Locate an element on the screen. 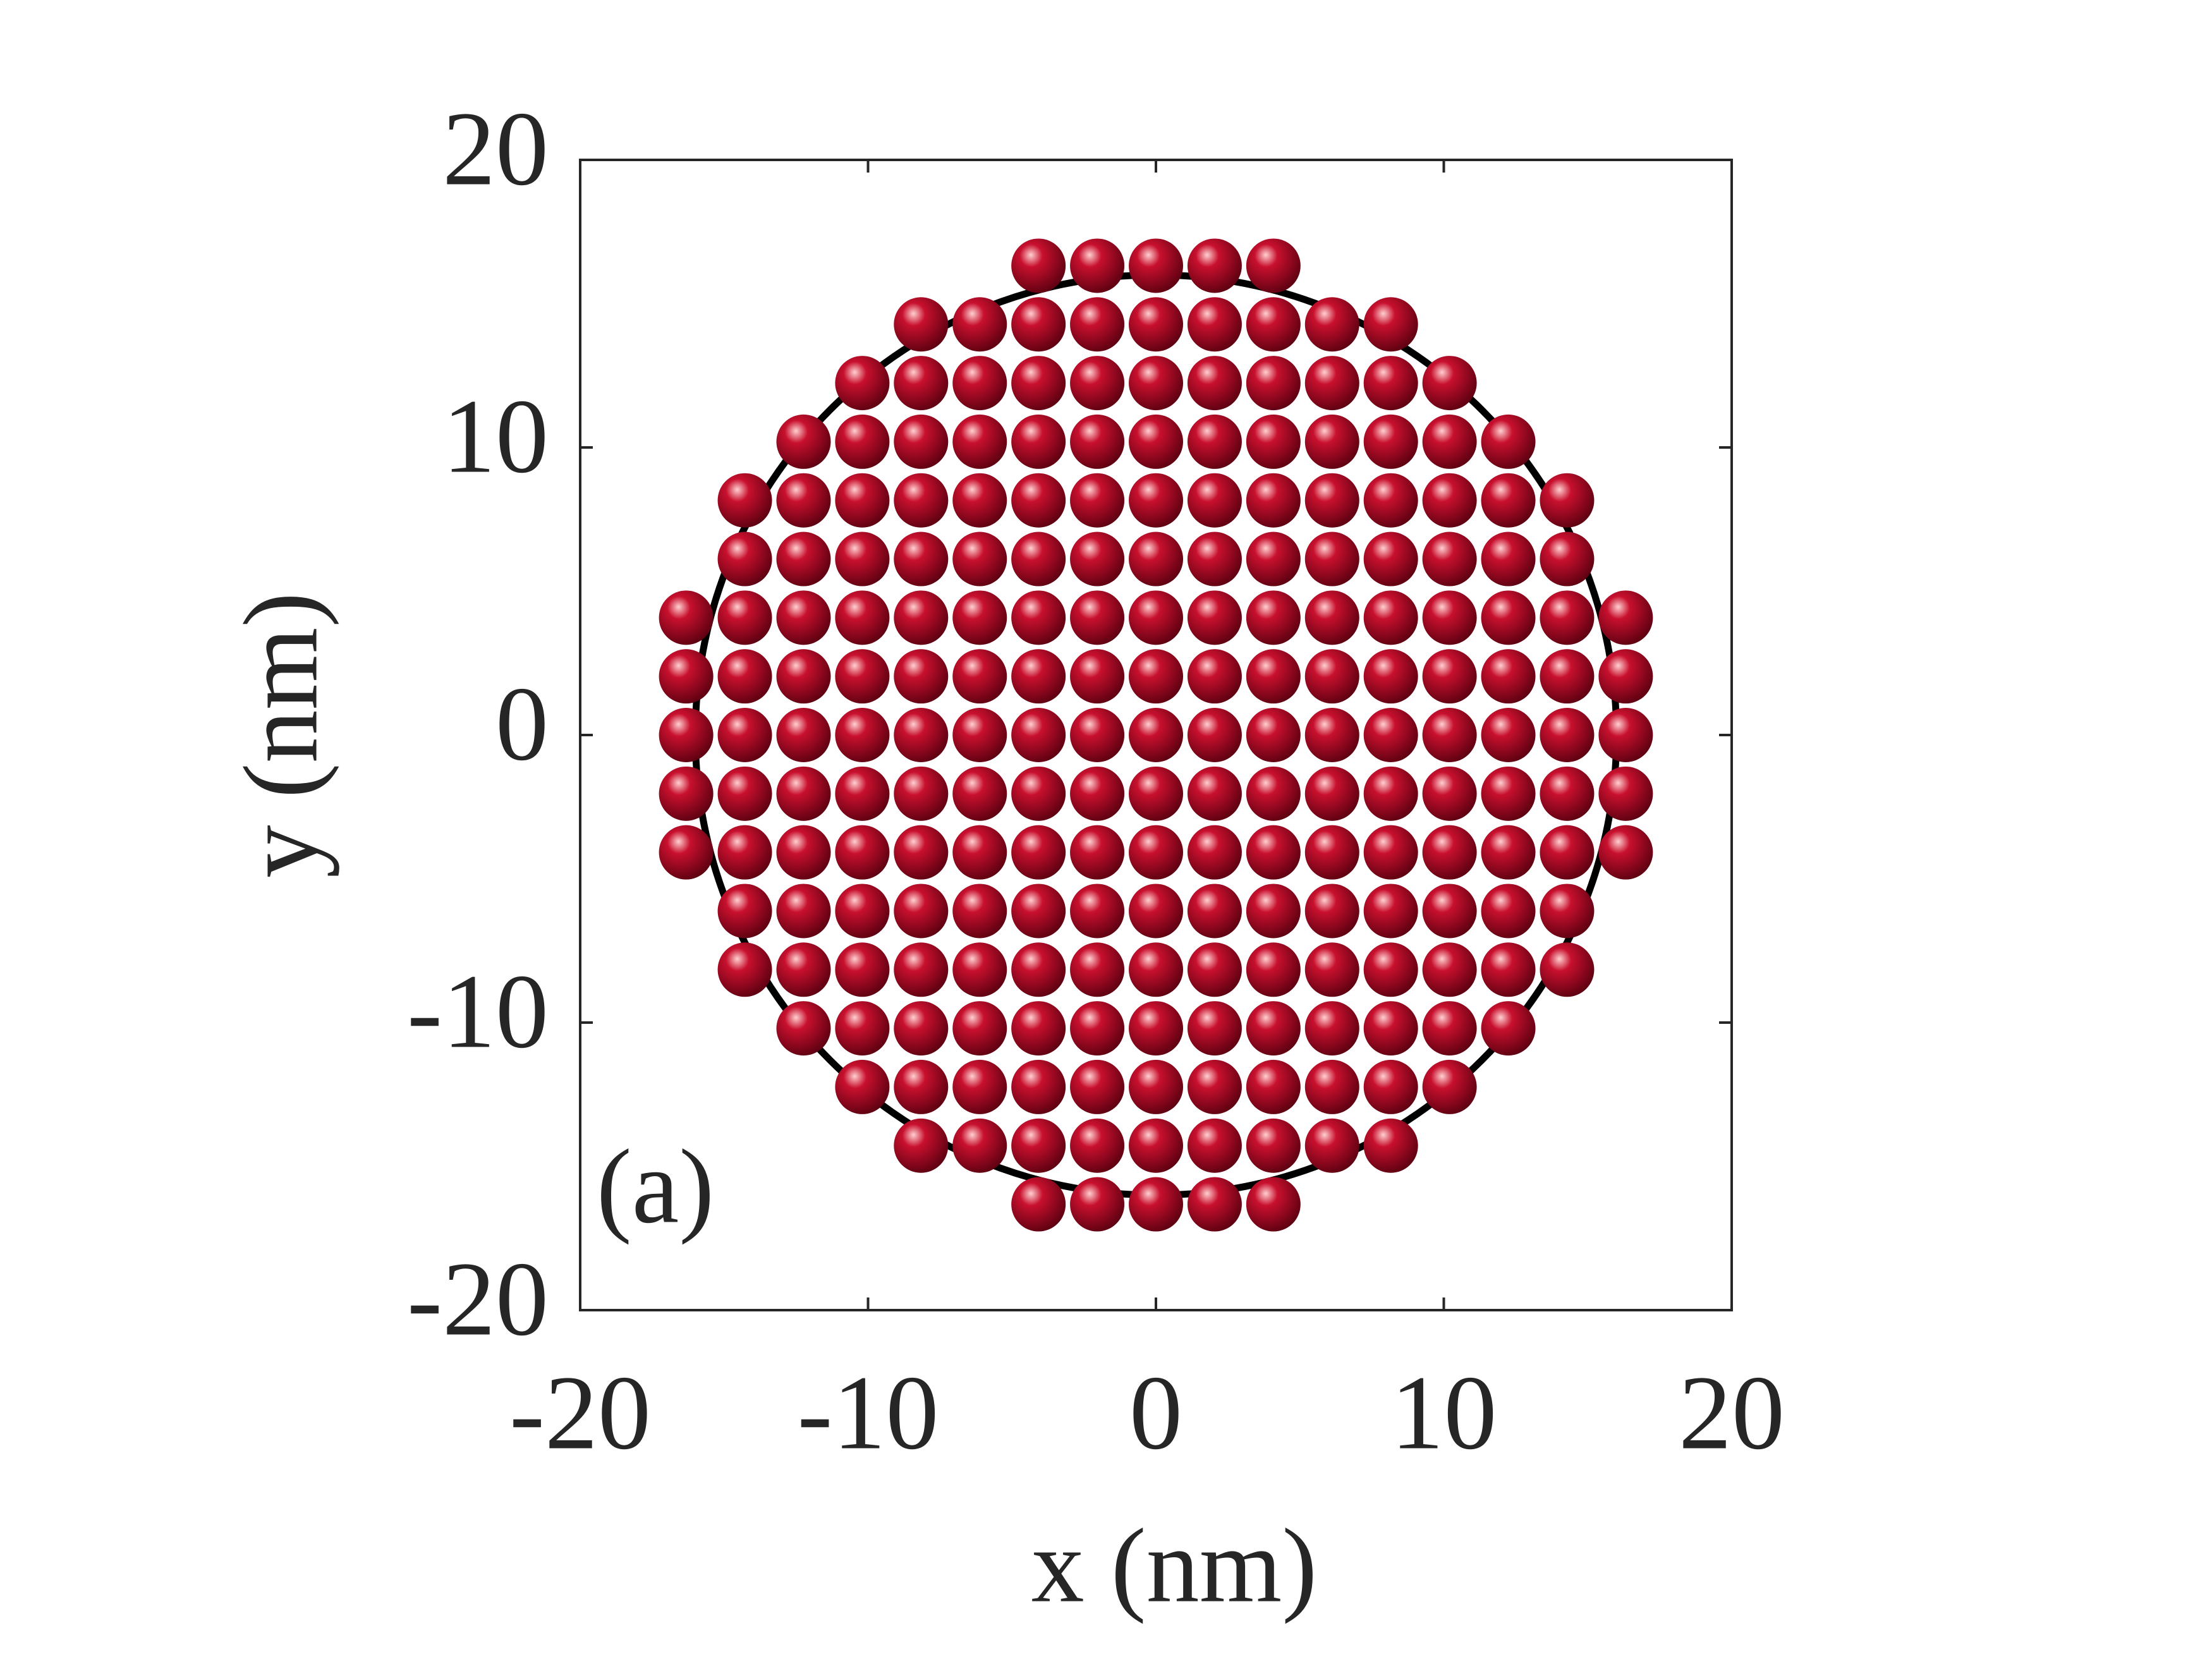 Image resolution: width=2212 pixels, height=1659 pixels. x-tick-label: 10 is located at coordinates (1444, 1413).